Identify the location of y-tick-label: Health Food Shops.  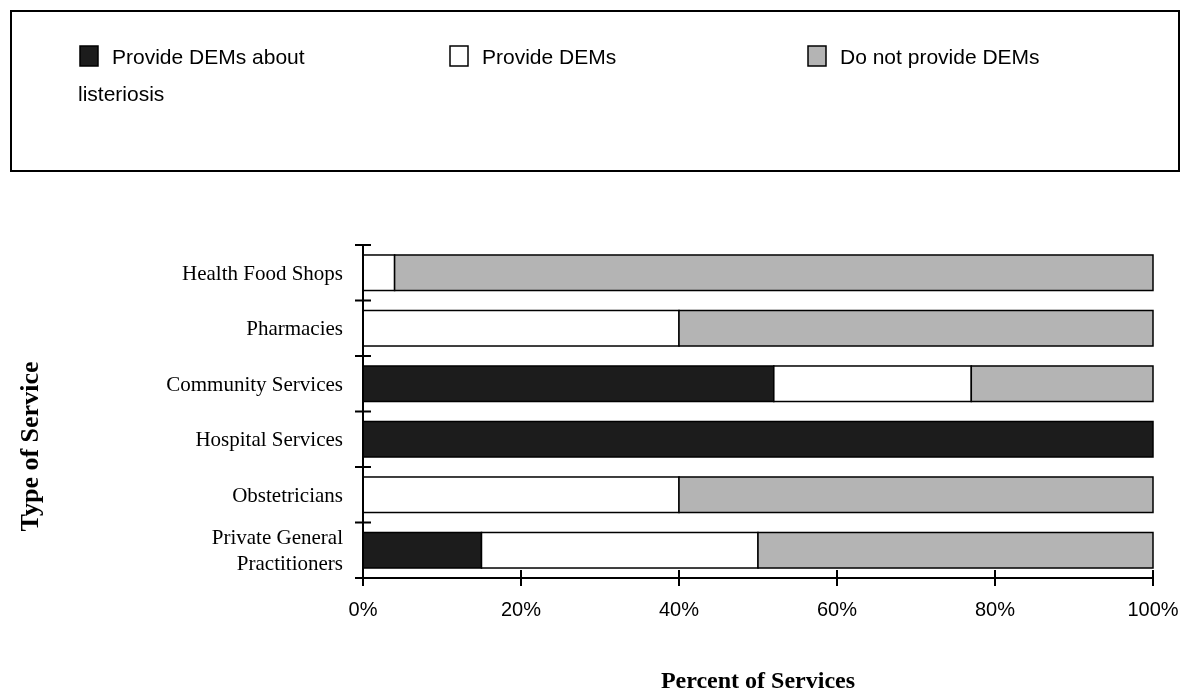
(262, 272).